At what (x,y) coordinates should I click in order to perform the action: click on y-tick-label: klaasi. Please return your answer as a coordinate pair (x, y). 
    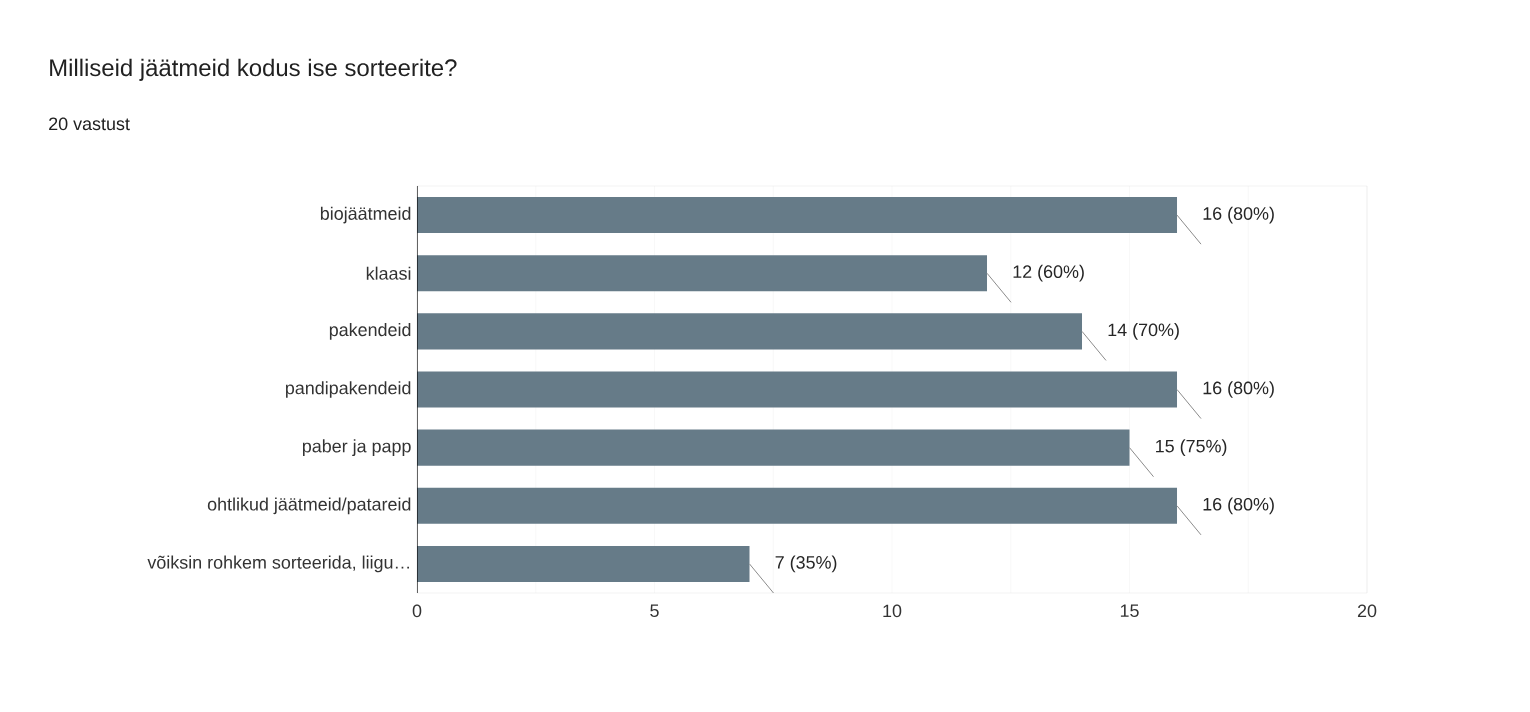
    Looking at the image, I should click on (388, 273).